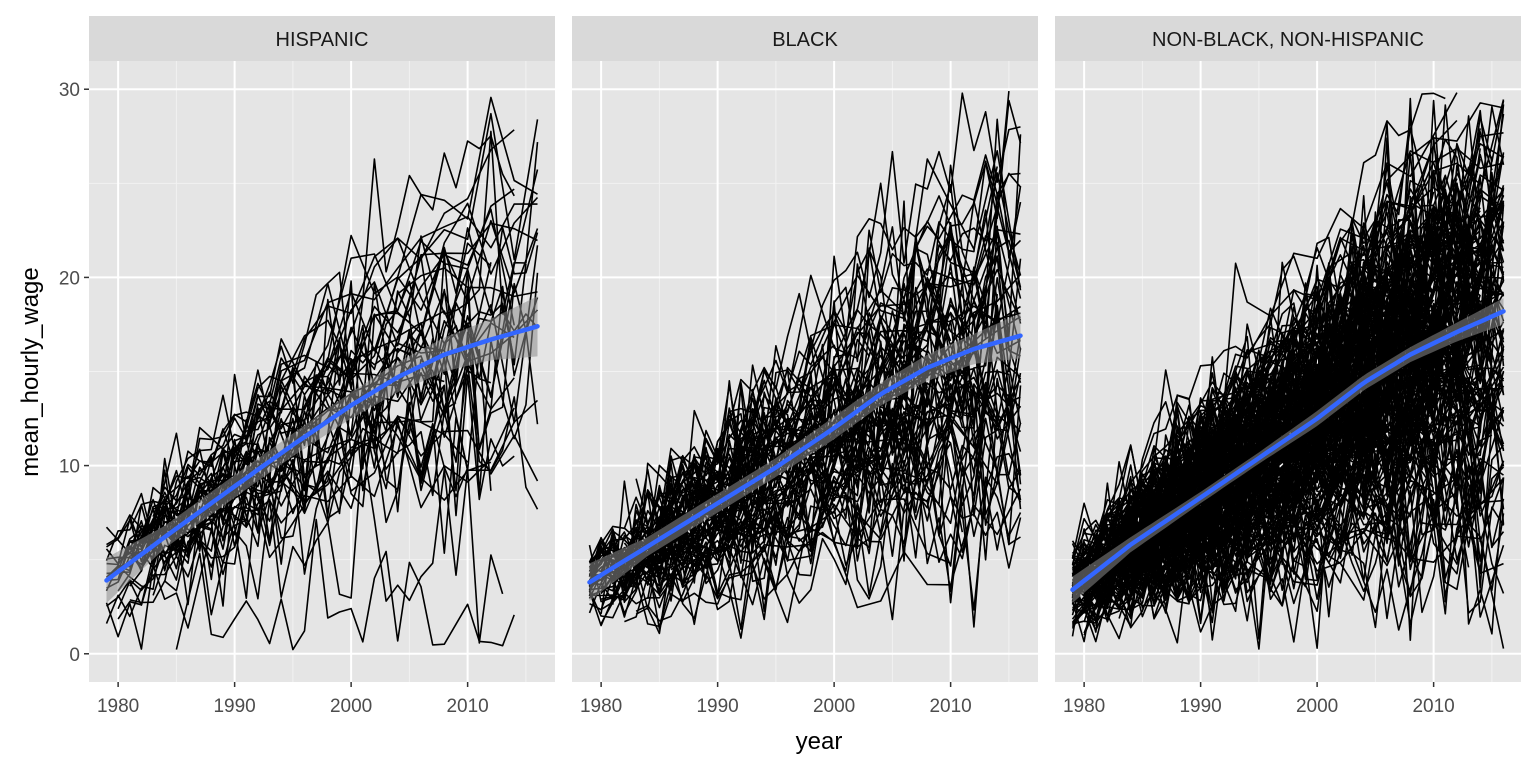 This screenshot has height=768, width=1536. Describe the element at coordinates (30, 371) in the screenshot. I see `y-axis-title: mean_hourly_wage` at that location.